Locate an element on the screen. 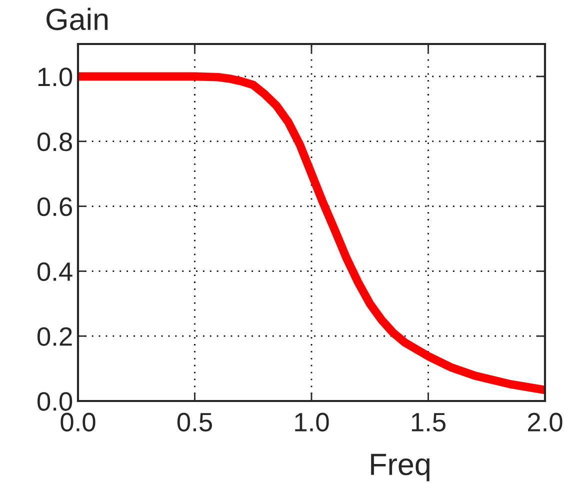 This screenshot has width=582, height=489. y-axis-title: Gain is located at coordinates (77, 19).